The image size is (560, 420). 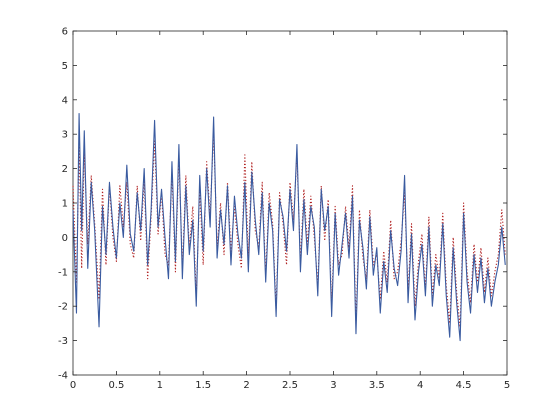 I want to click on x-tick-label: 1, so click(x=160, y=385).